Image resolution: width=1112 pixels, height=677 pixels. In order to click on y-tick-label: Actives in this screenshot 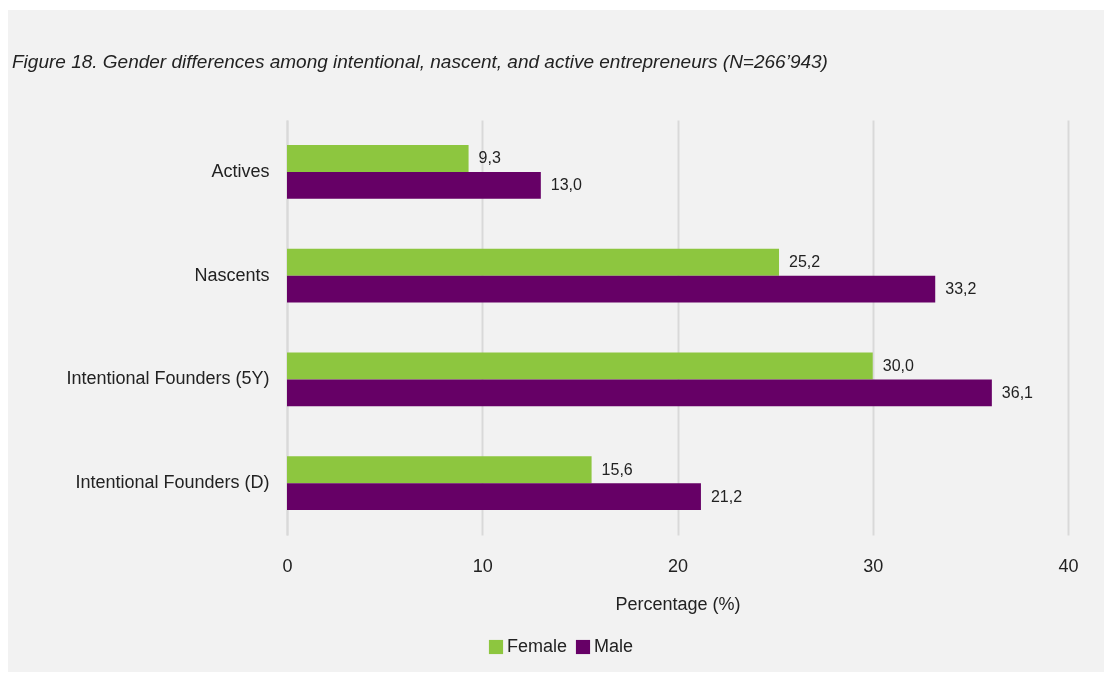, I will do `click(240, 170)`.